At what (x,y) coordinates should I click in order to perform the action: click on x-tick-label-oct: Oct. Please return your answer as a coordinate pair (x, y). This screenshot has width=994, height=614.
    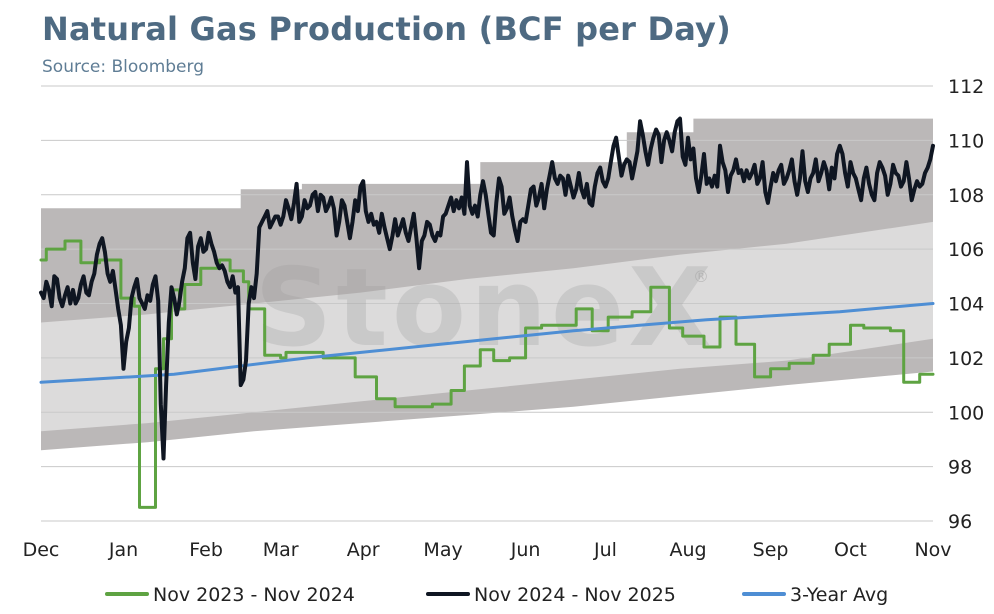
    Looking at the image, I should click on (850, 550).